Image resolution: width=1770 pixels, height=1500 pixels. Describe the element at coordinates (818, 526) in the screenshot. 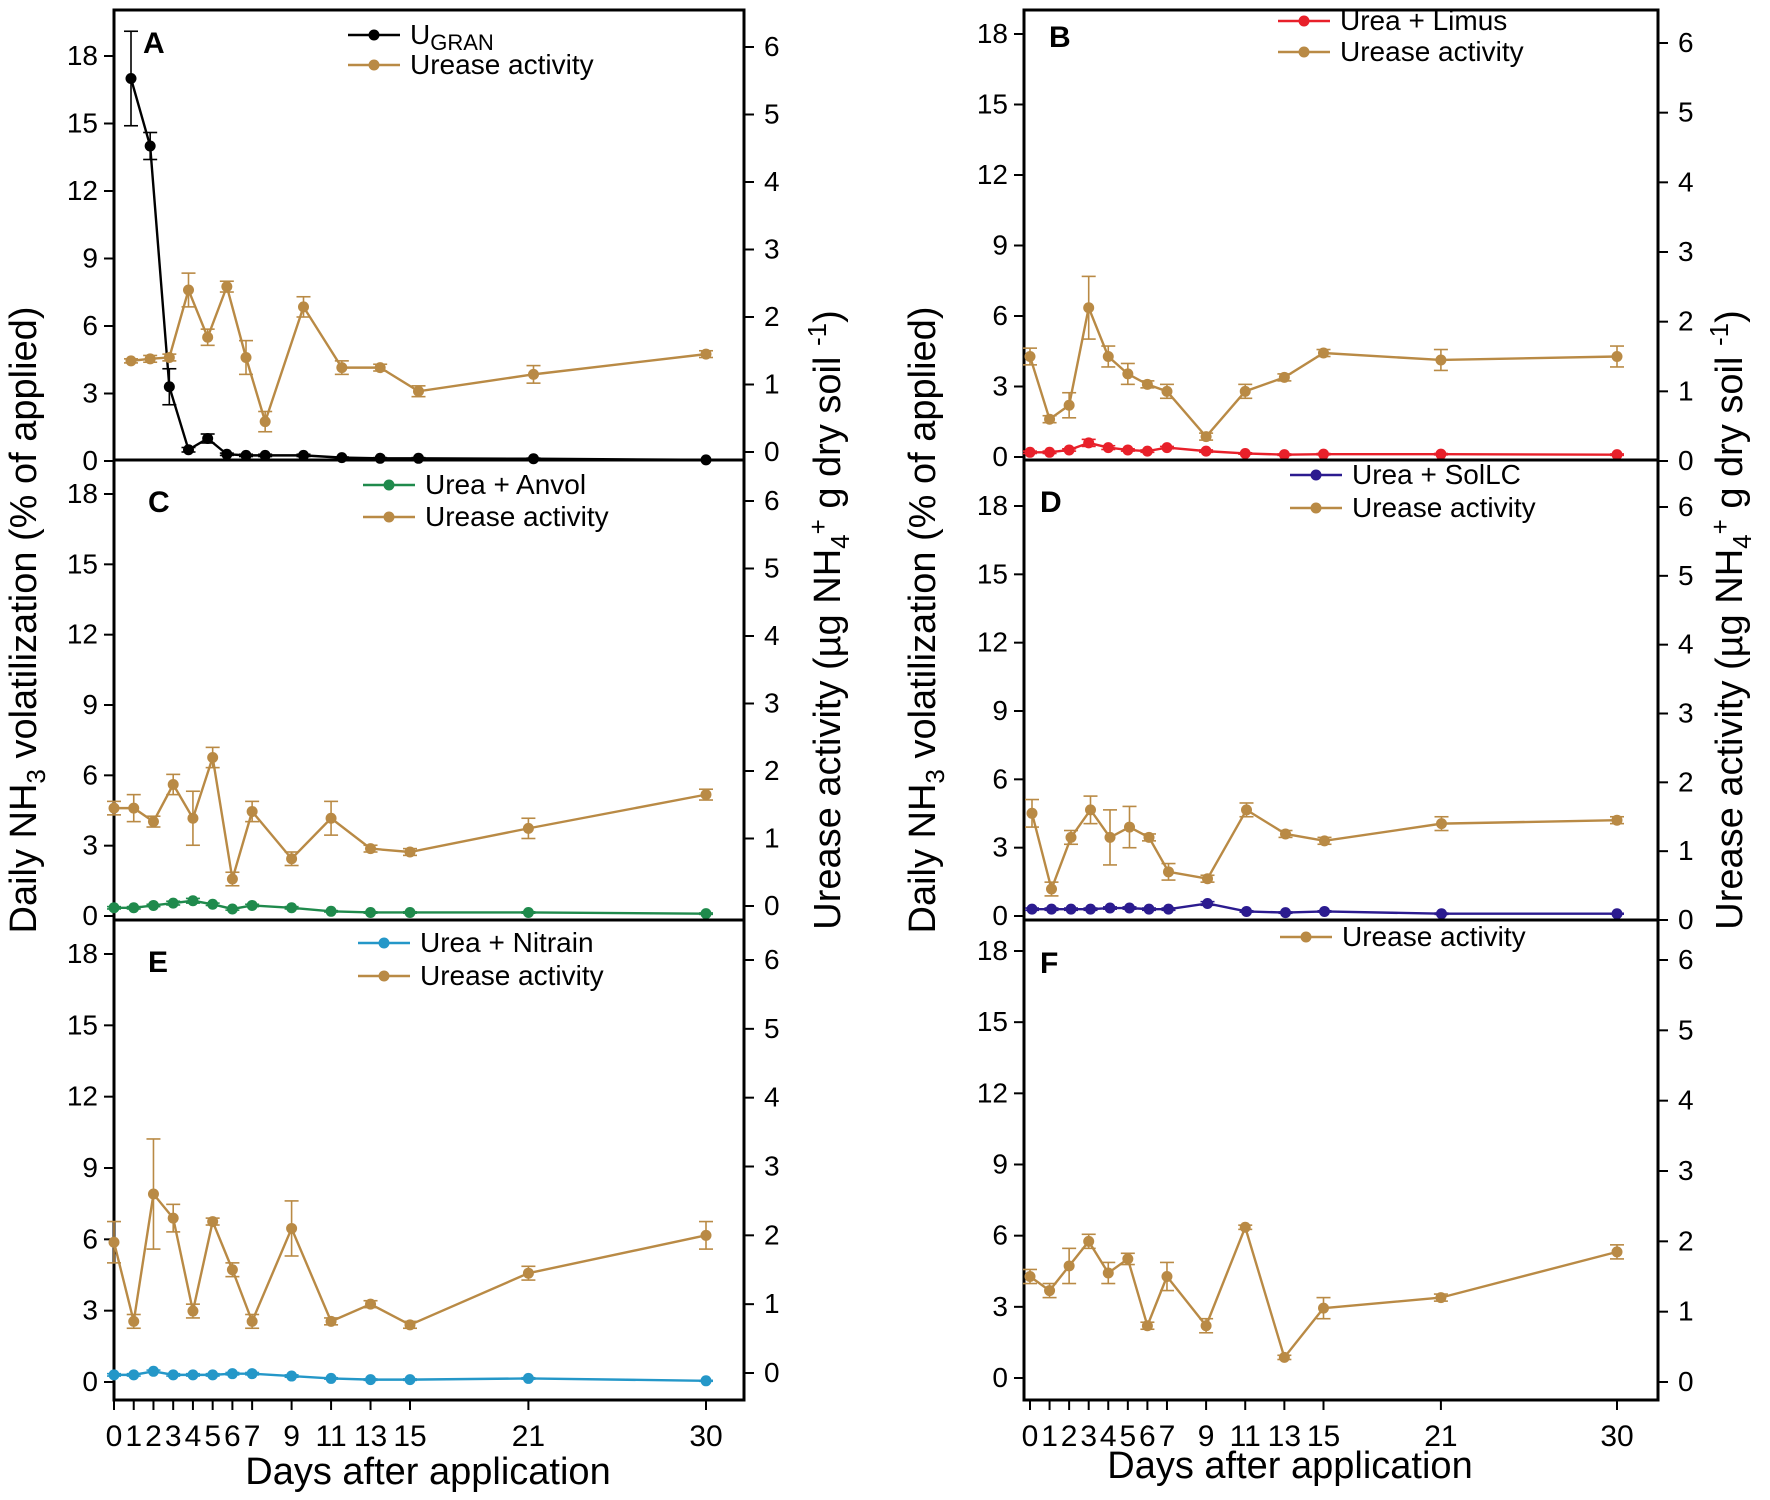

I see `right-axis-title-sup: +` at that location.